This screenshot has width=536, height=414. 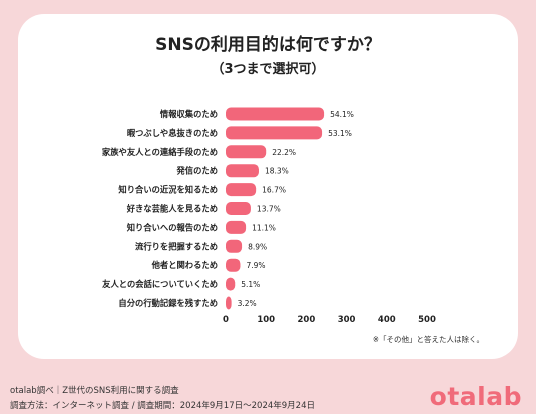 I want to click on data-label: 8.9%, so click(x=257, y=246).